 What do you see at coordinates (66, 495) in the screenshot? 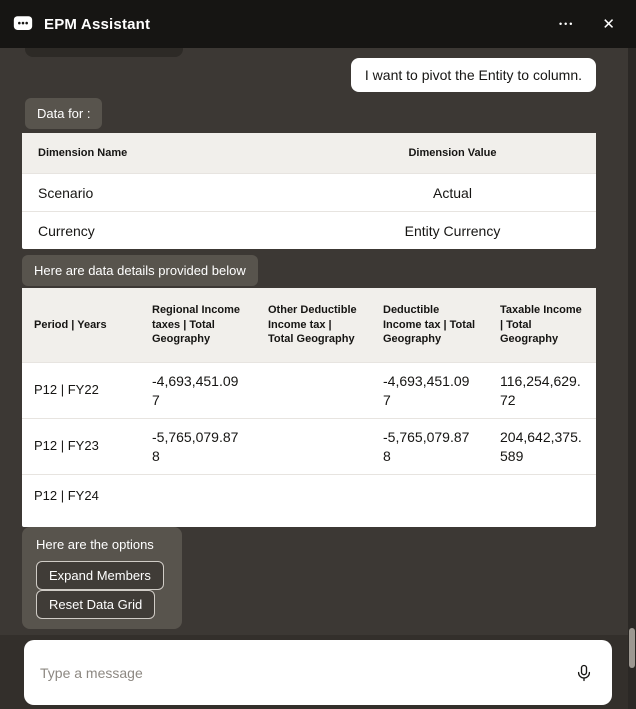
I see `period-cell: P12 | FY24` at bounding box center [66, 495].